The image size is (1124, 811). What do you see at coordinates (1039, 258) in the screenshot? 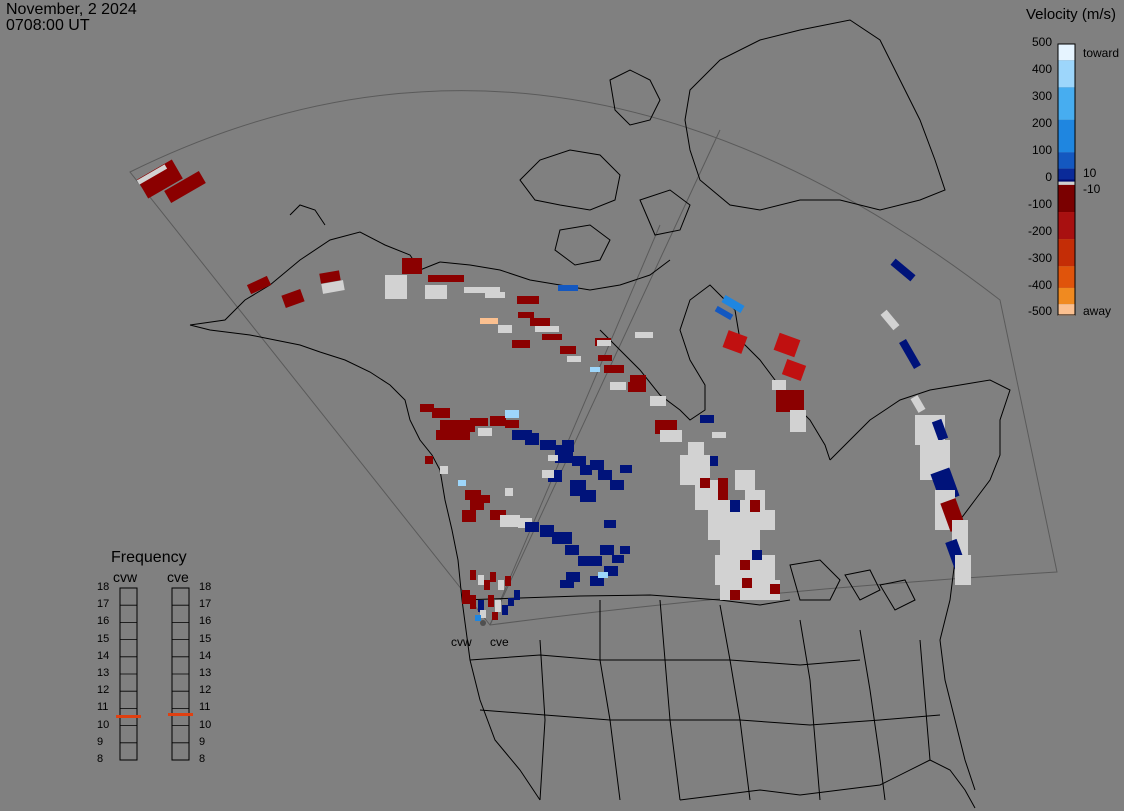
I see `velocity-tick: -300` at bounding box center [1039, 258].